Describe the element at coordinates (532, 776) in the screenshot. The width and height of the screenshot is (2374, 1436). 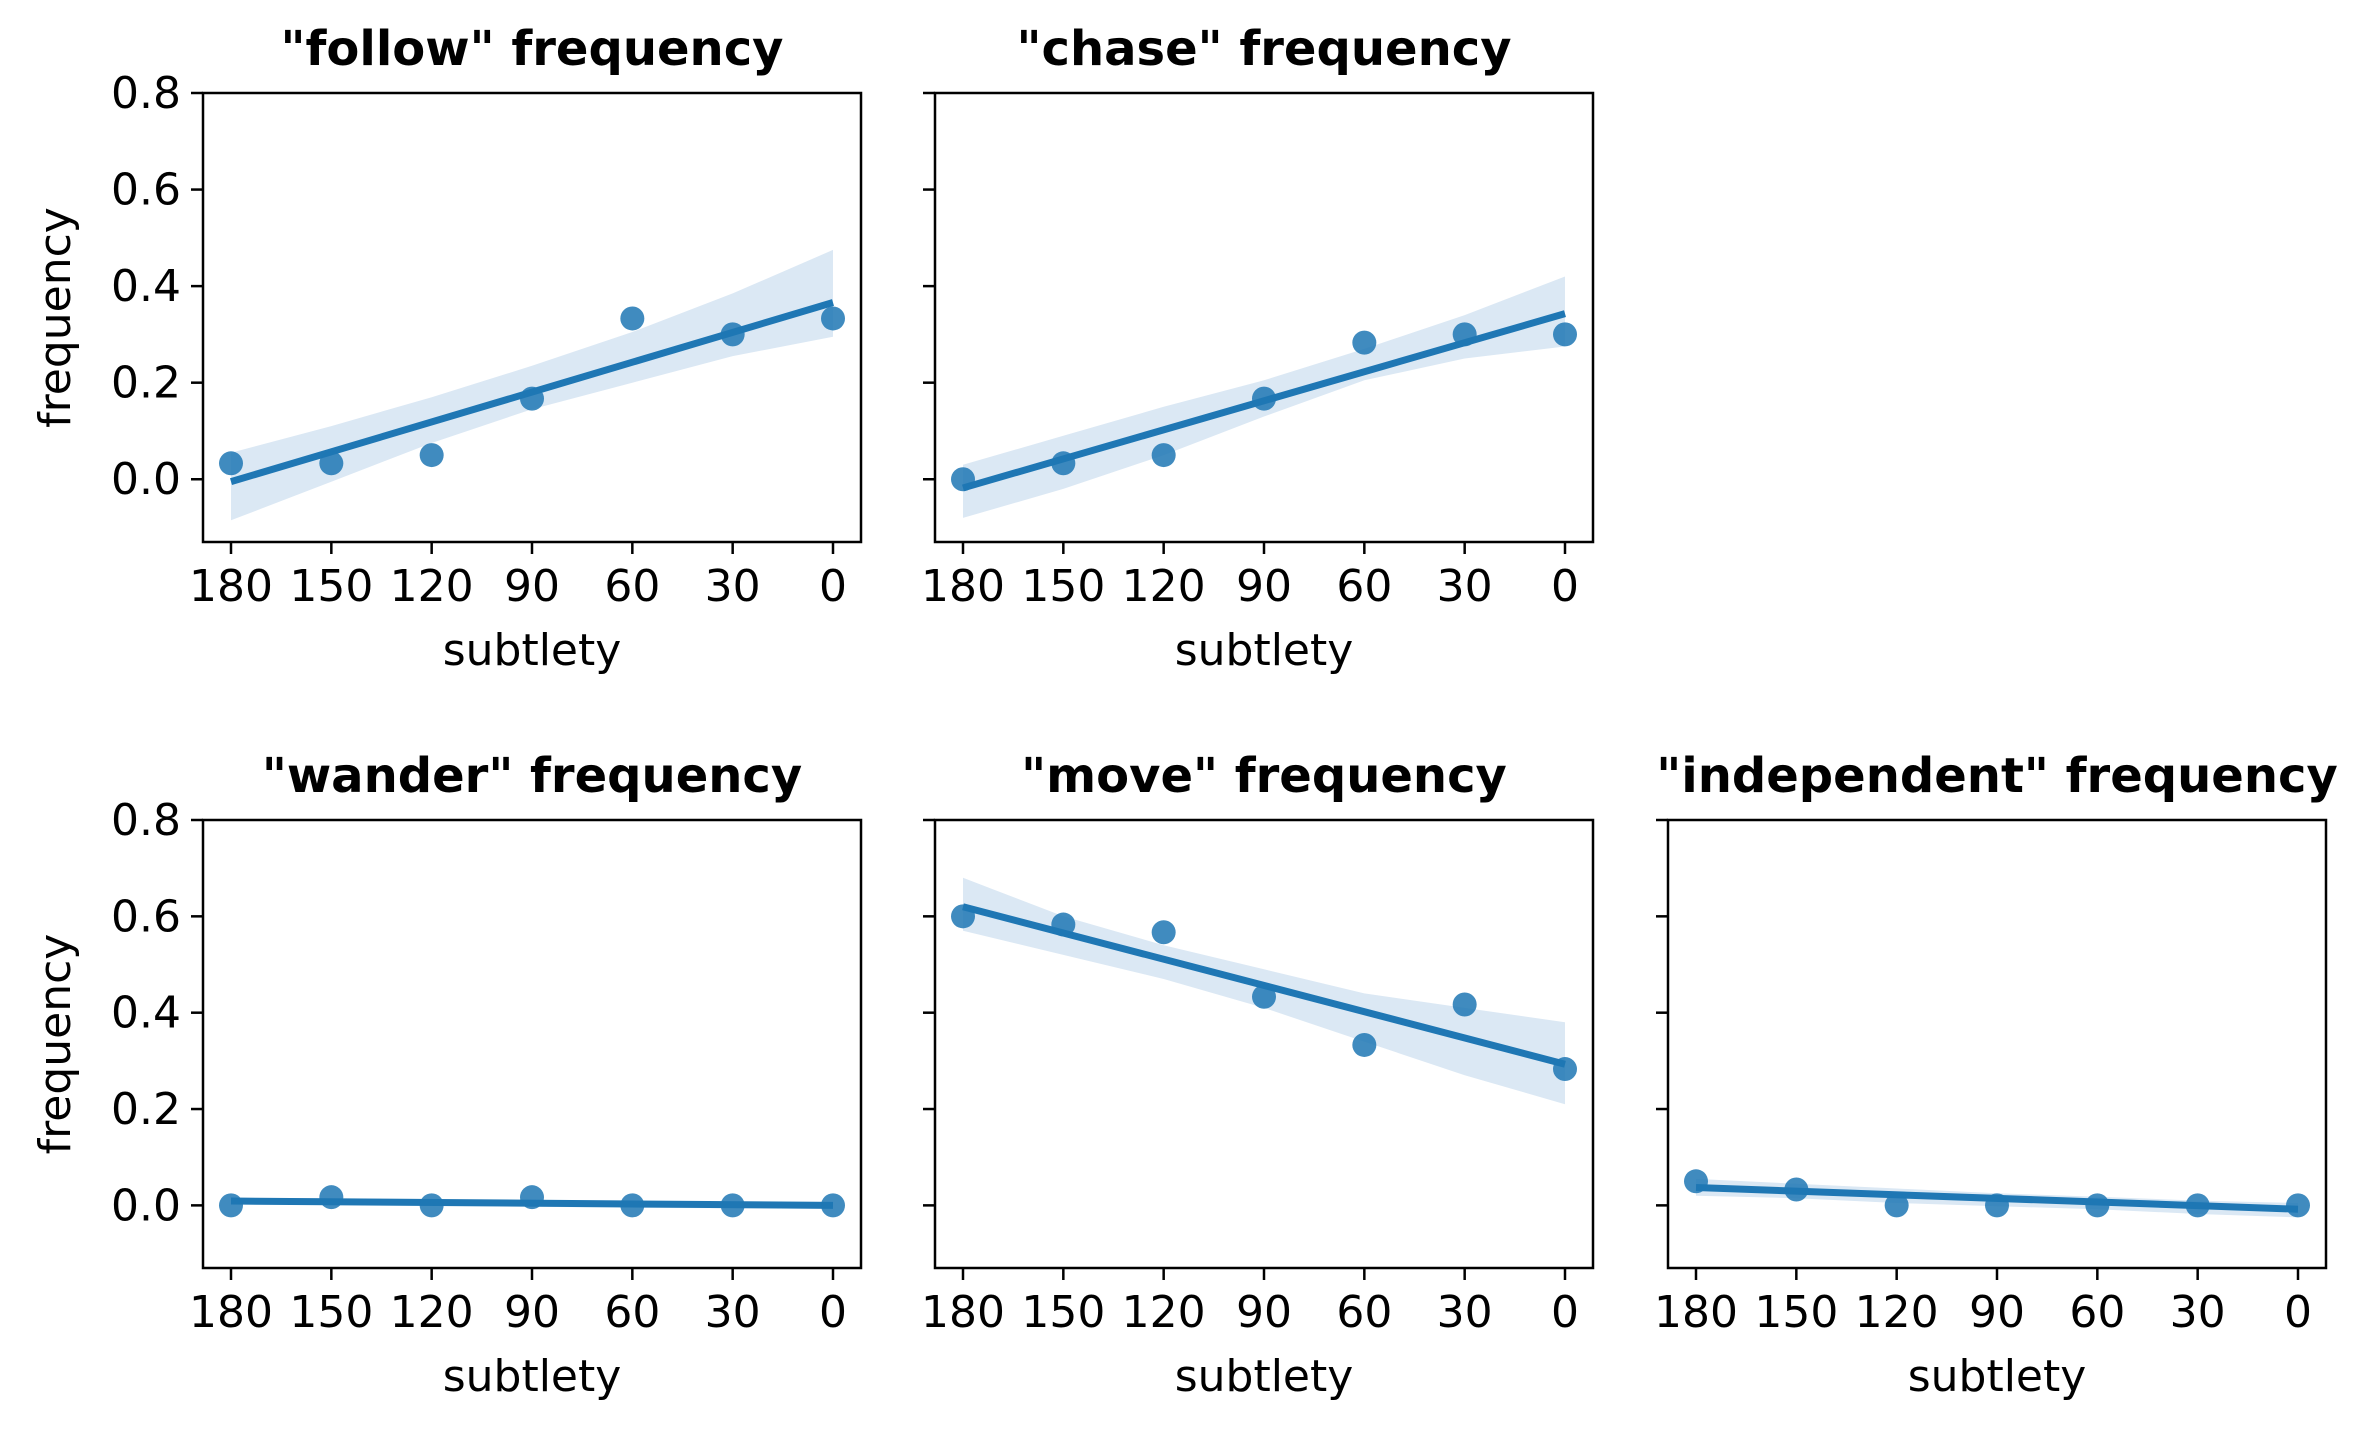
I see `chart-title: "wander" frequency` at that location.